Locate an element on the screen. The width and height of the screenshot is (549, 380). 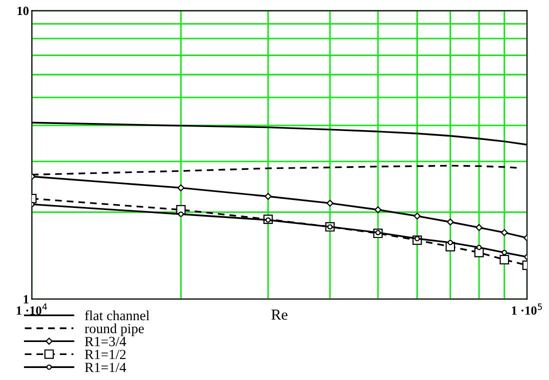
legend-label: R1=1/4 is located at coordinates (105, 367).